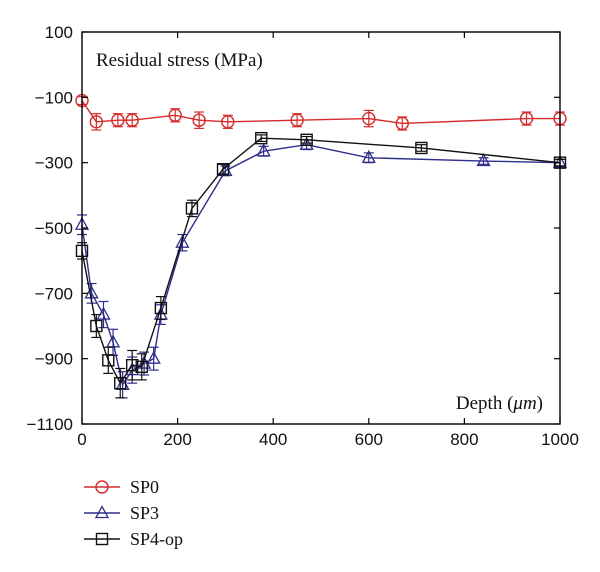  Describe the element at coordinates (499, 403) in the screenshot. I see `x-axis-label: Depth (μm)` at that location.